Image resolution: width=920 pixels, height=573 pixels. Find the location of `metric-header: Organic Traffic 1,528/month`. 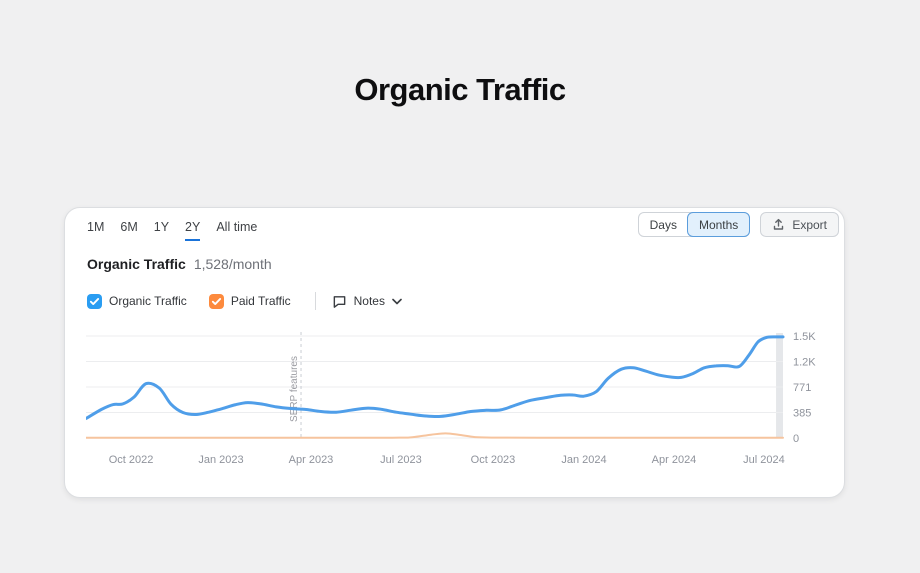

metric-header: Organic Traffic 1,528/month is located at coordinates (179, 264).